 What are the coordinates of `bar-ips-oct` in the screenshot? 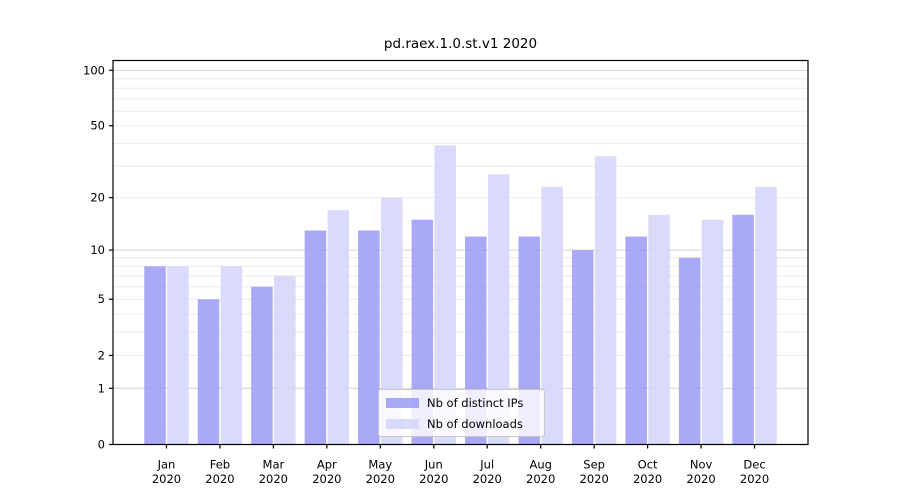 It's located at (636, 340).